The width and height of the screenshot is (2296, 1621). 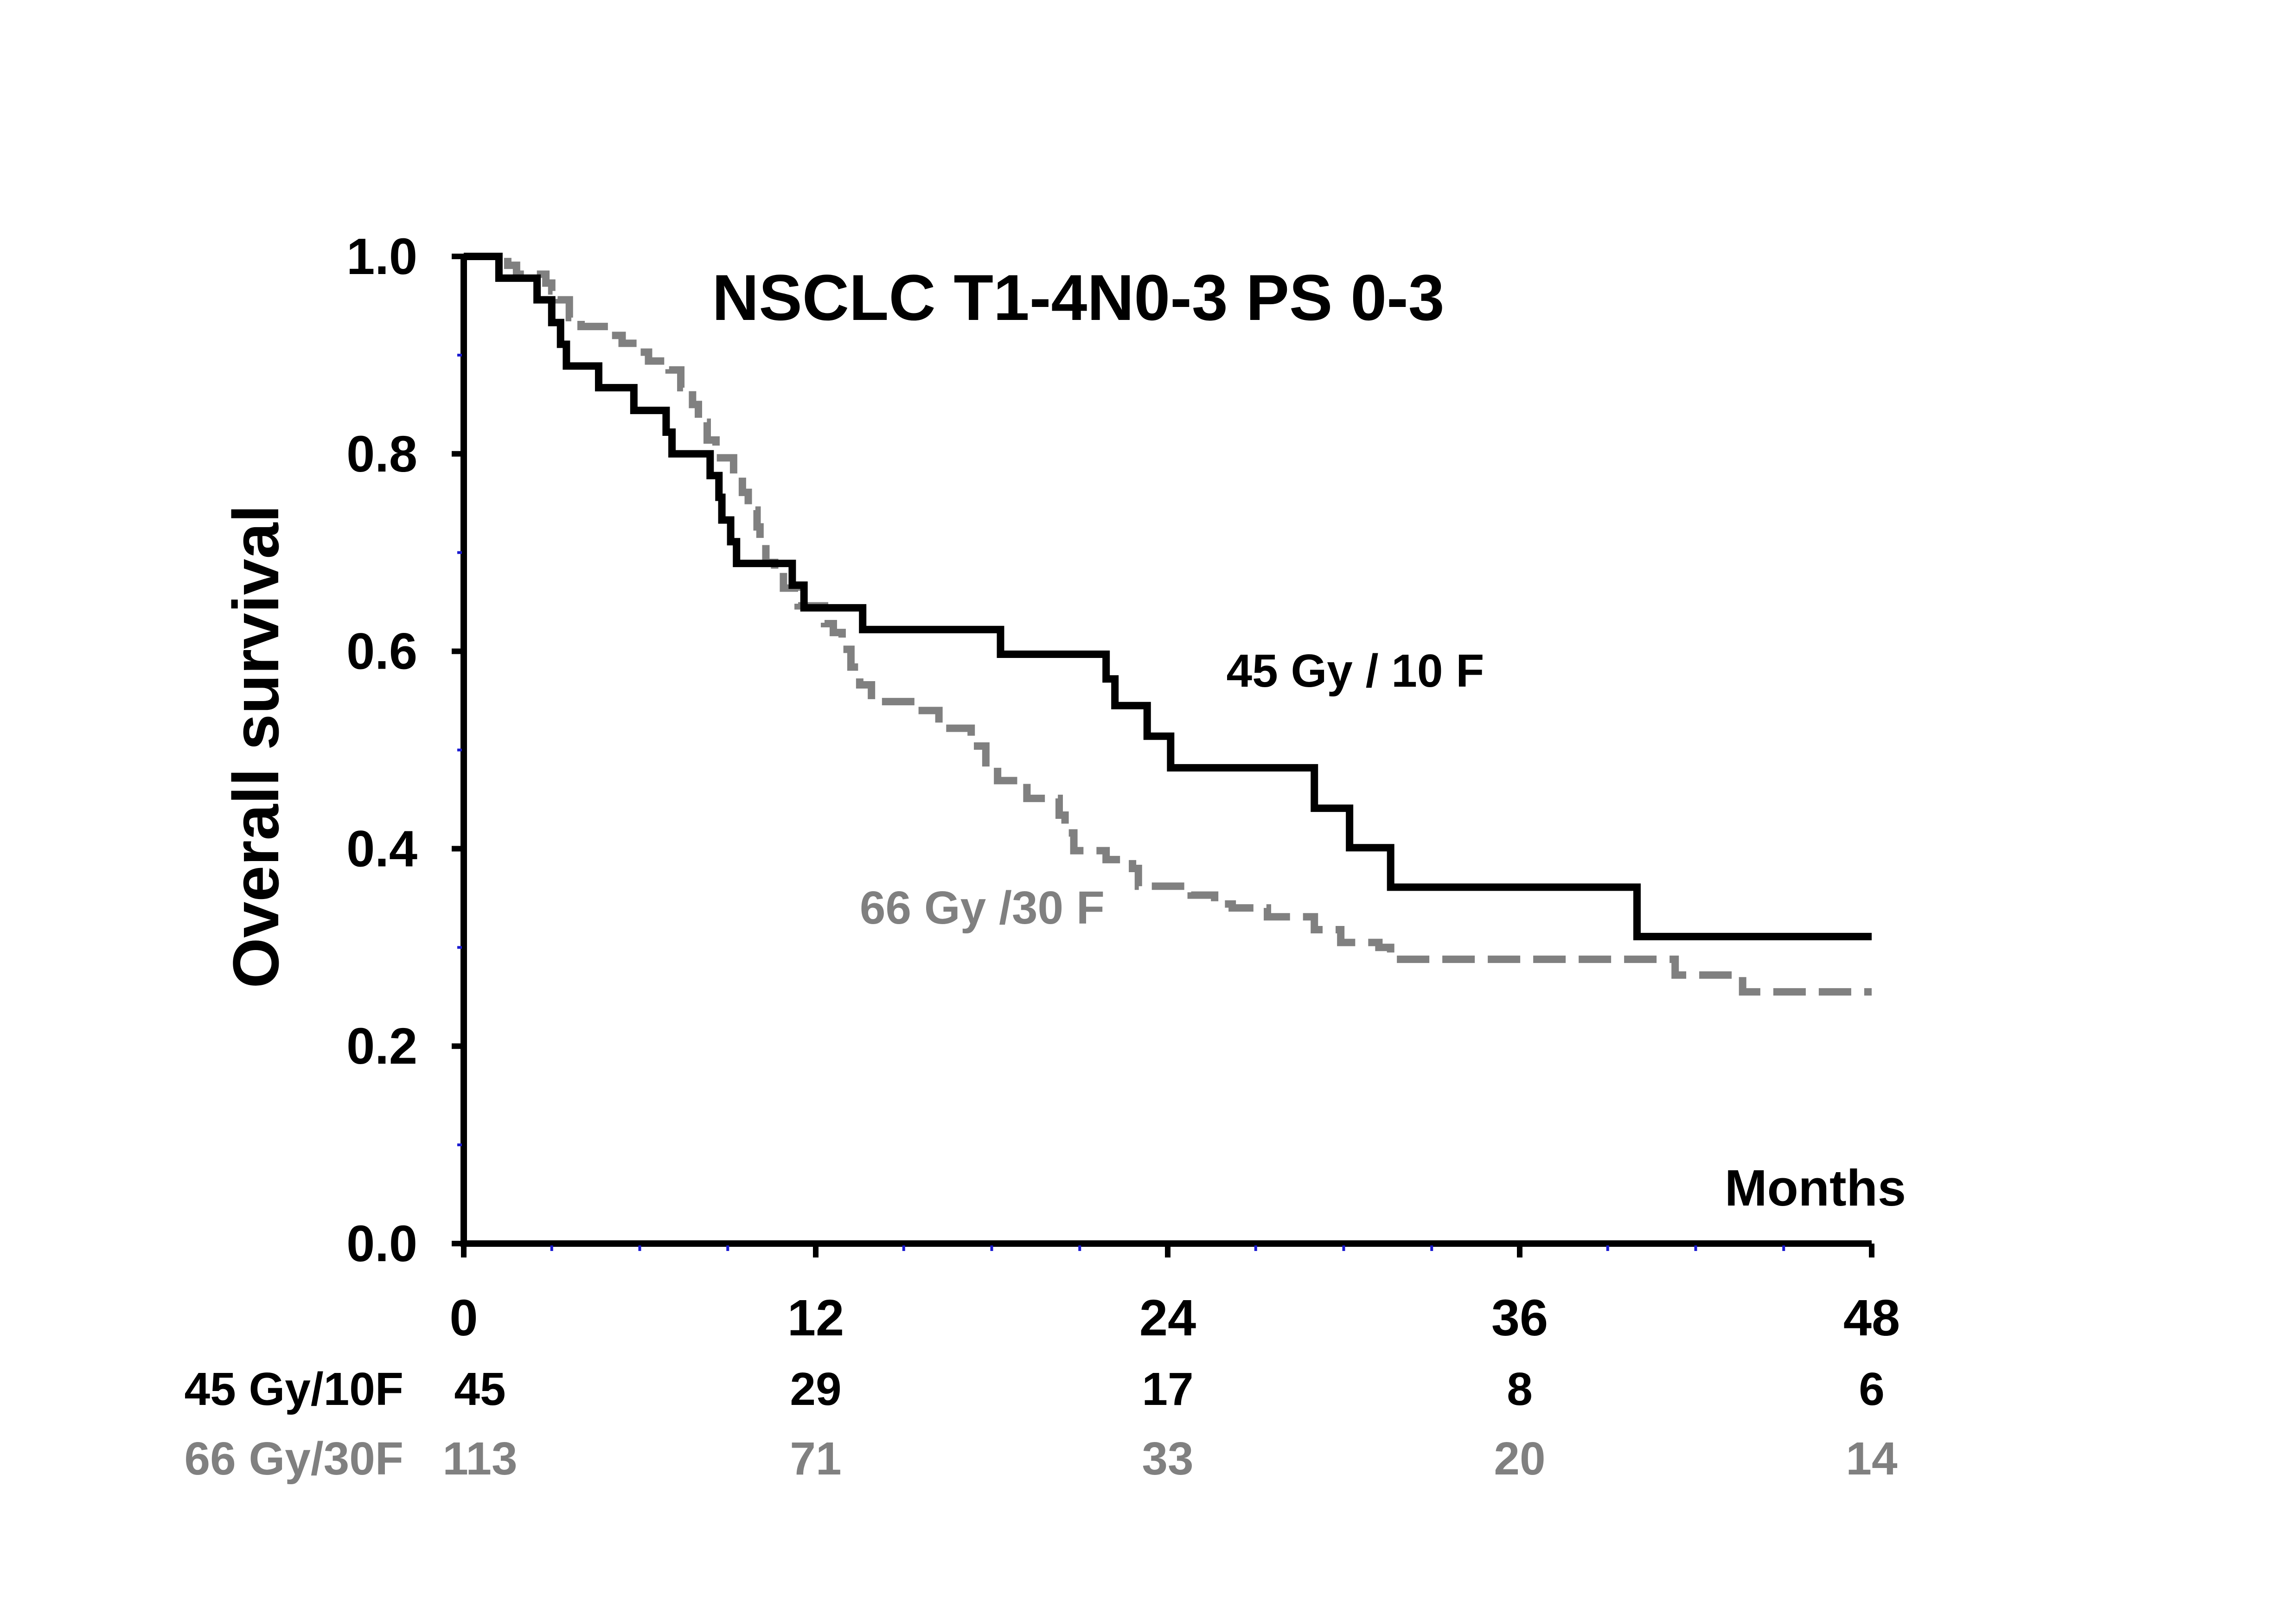 What do you see at coordinates (982, 908) in the screenshot?
I see `series-label-66gy: 66 Gy /30 F` at bounding box center [982, 908].